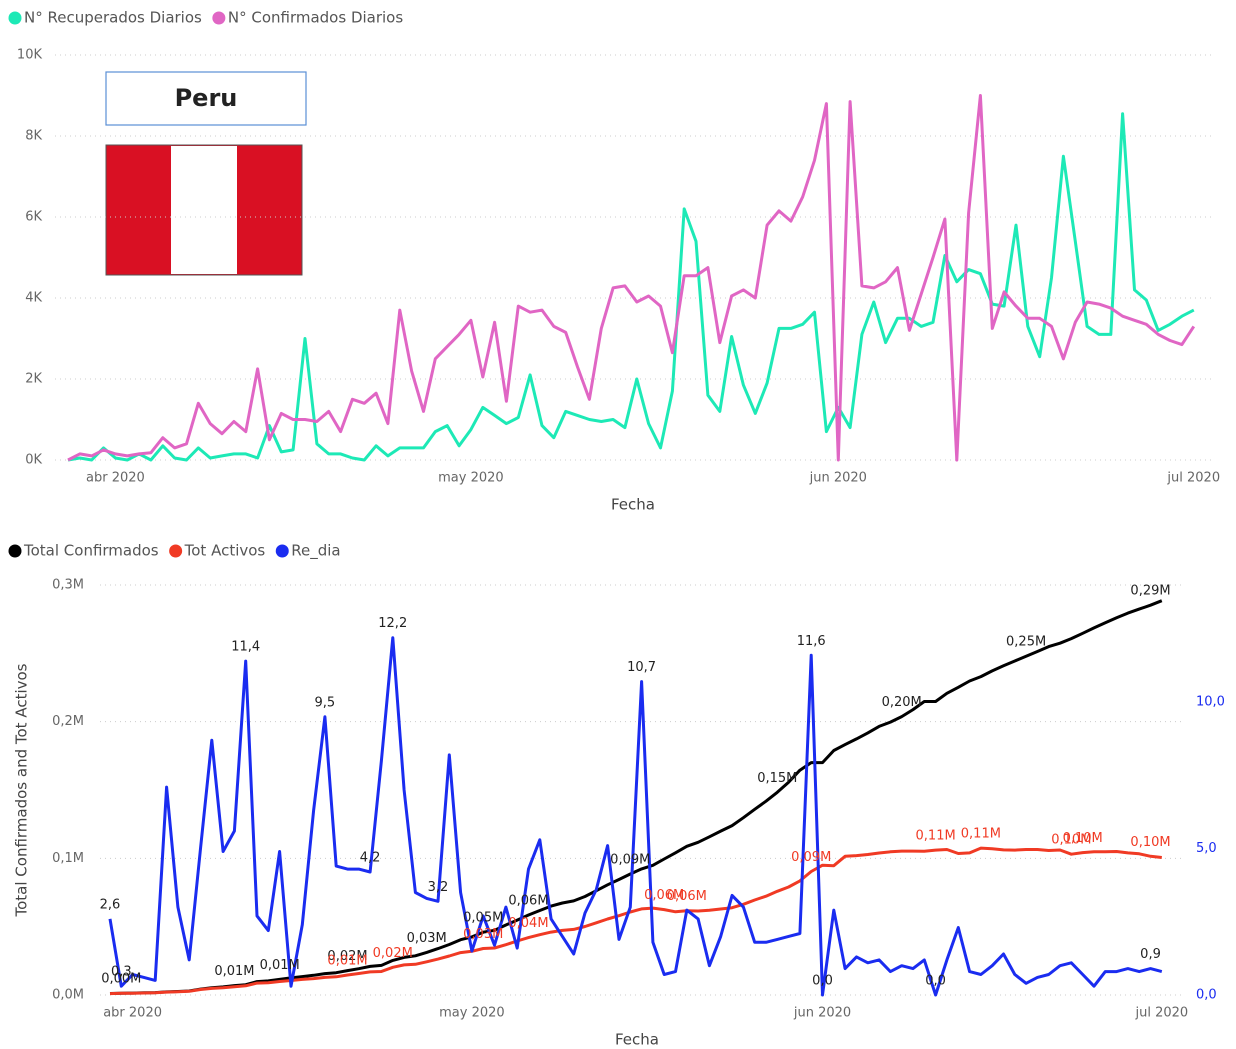 The image size is (1236, 1049). Describe the element at coordinates (30, 55) in the screenshot. I see `y-tick-label: 10K` at that location.